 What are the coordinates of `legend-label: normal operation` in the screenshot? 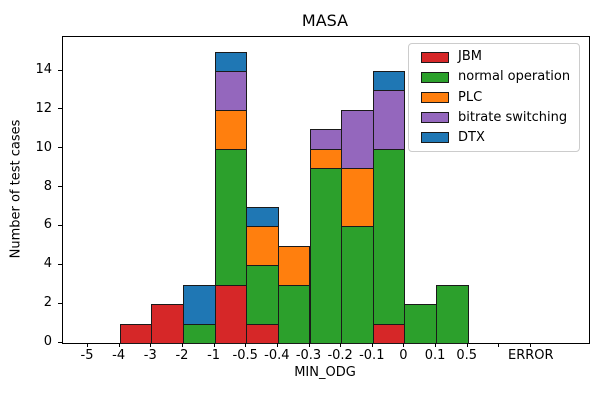 It's located at (514, 77).